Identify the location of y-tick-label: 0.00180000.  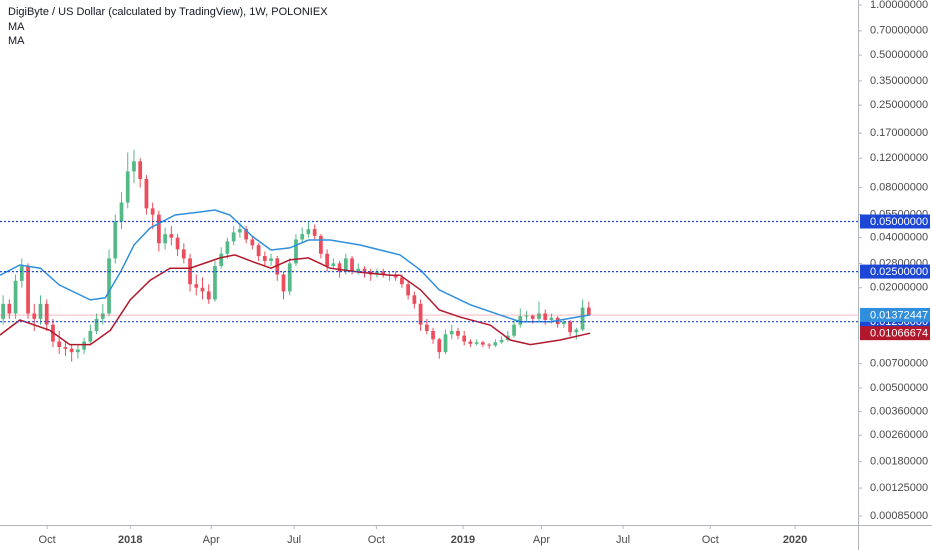
(899, 462).